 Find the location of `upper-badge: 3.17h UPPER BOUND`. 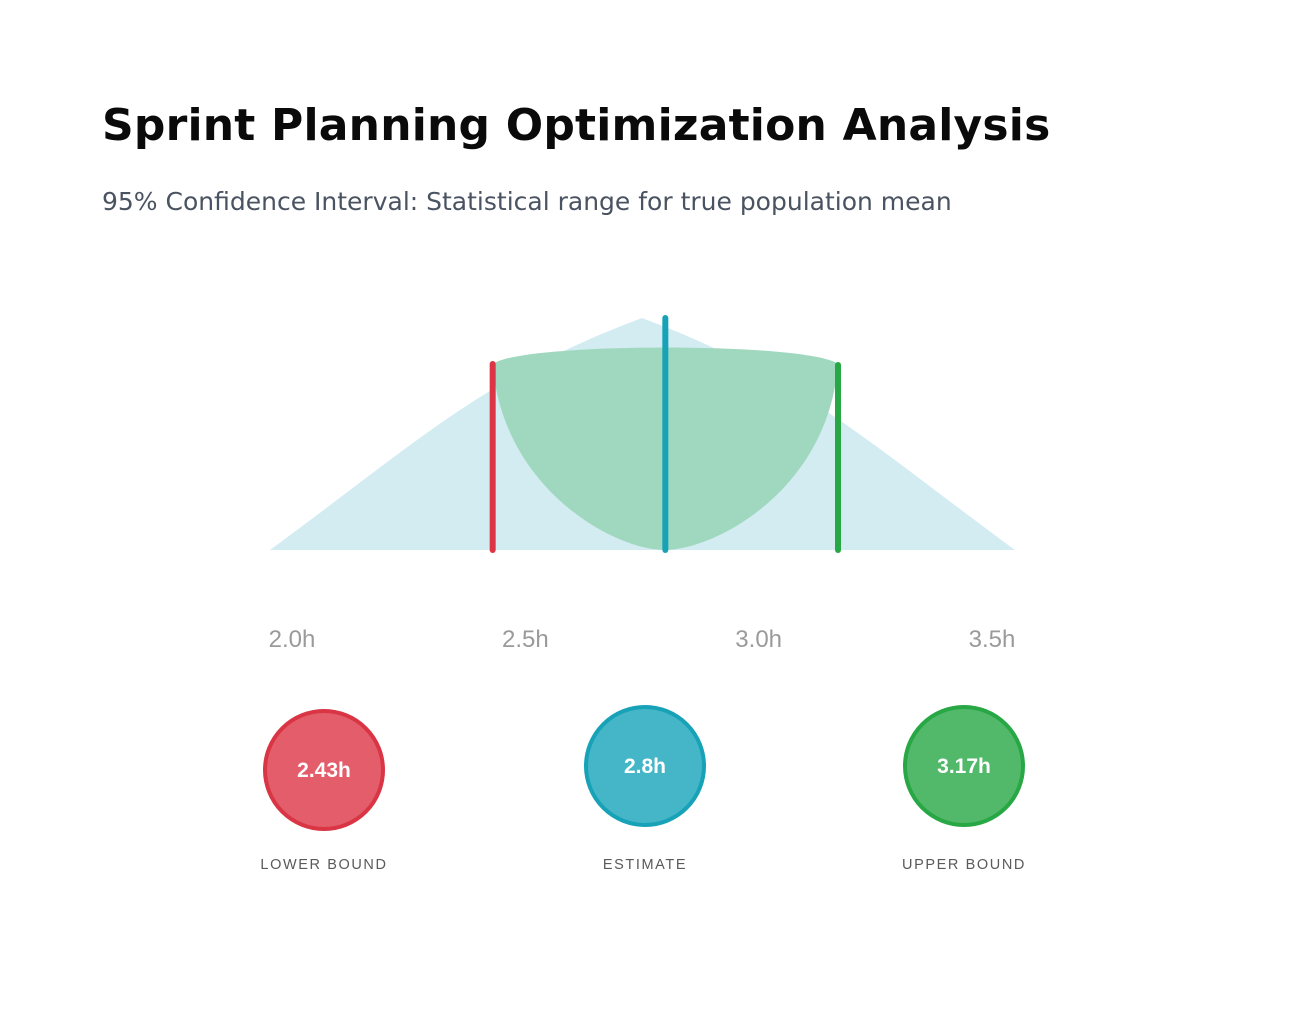

upper-badge: 3.17h UPPER BOUND is located at coordinates (964, 789).